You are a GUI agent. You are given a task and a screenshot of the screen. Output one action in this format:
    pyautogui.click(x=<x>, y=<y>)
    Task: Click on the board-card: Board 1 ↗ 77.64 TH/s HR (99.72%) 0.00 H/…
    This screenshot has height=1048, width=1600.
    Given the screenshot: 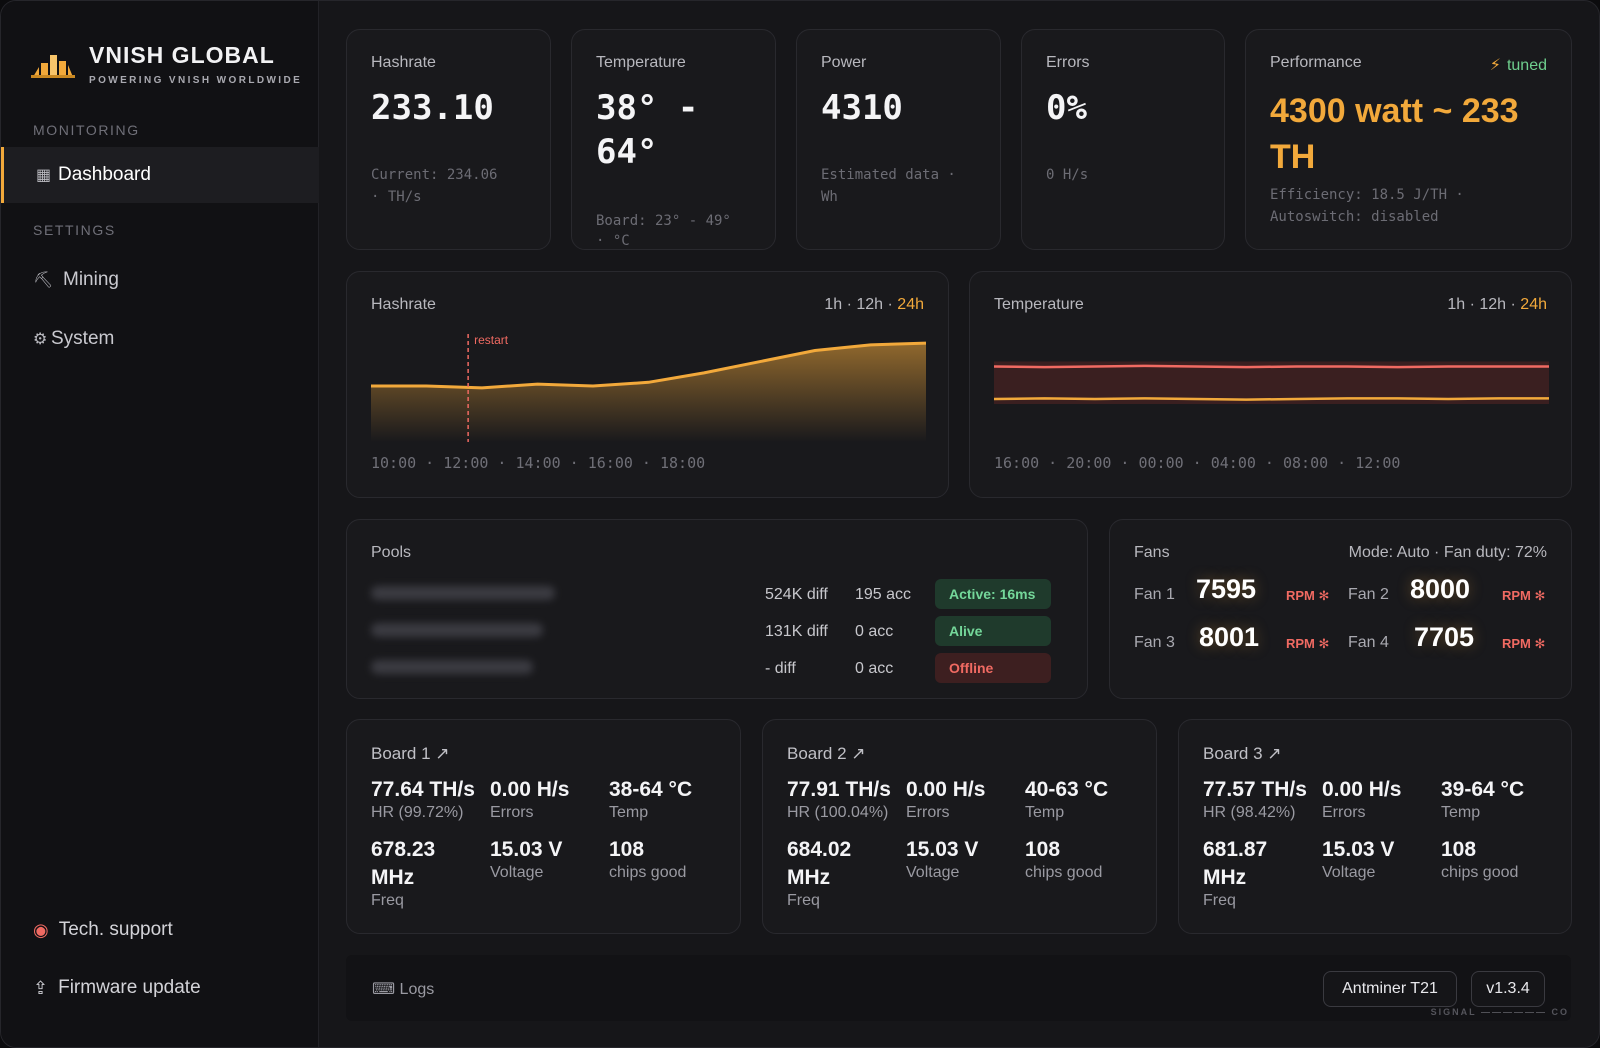 What is the action you would take?
    pyautogui.click(x=543, y=826)
    